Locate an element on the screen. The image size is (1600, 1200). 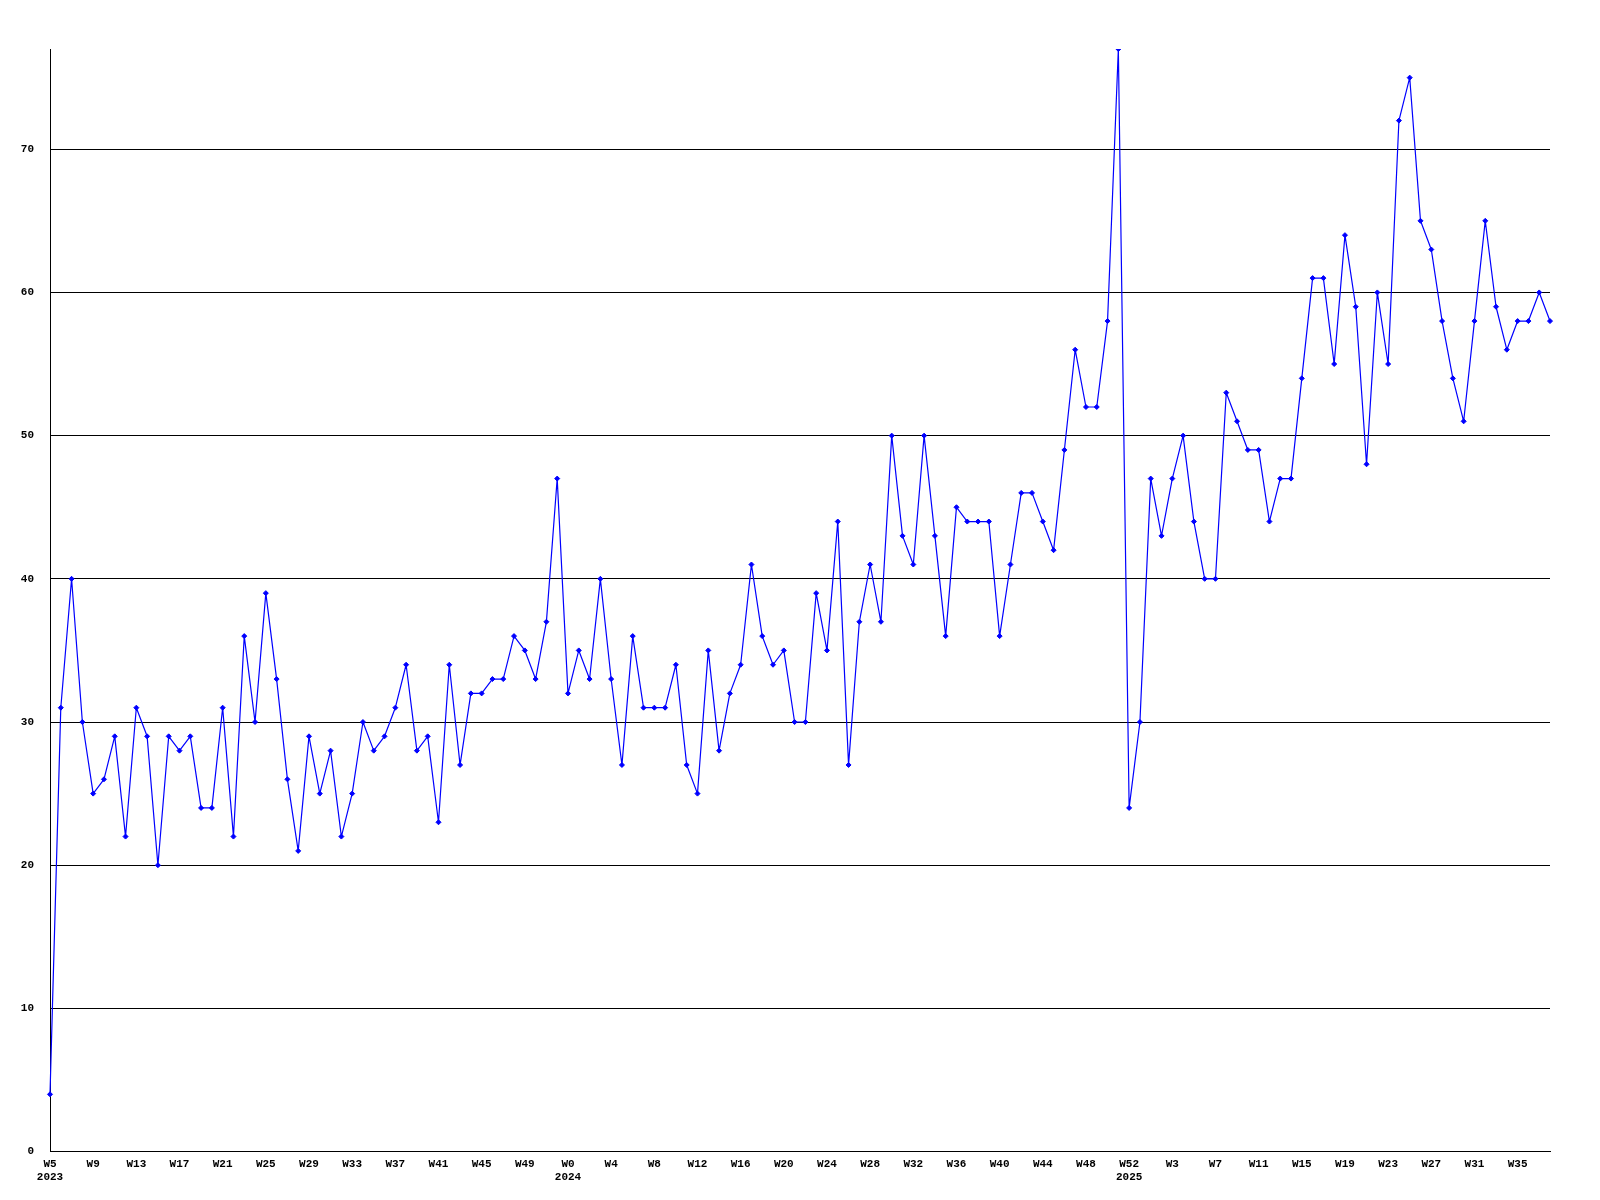
x-tick-label: W20 is located at coordinates (783, 1163).